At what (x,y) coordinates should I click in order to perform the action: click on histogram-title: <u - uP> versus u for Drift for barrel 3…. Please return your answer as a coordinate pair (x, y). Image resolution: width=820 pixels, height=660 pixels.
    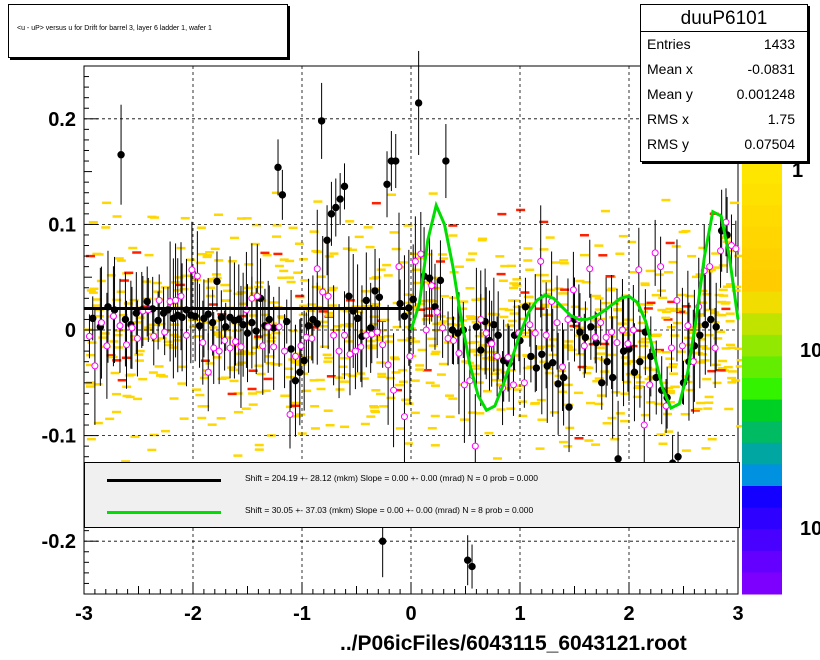
    Looking at the image, I should click on (114, 28).